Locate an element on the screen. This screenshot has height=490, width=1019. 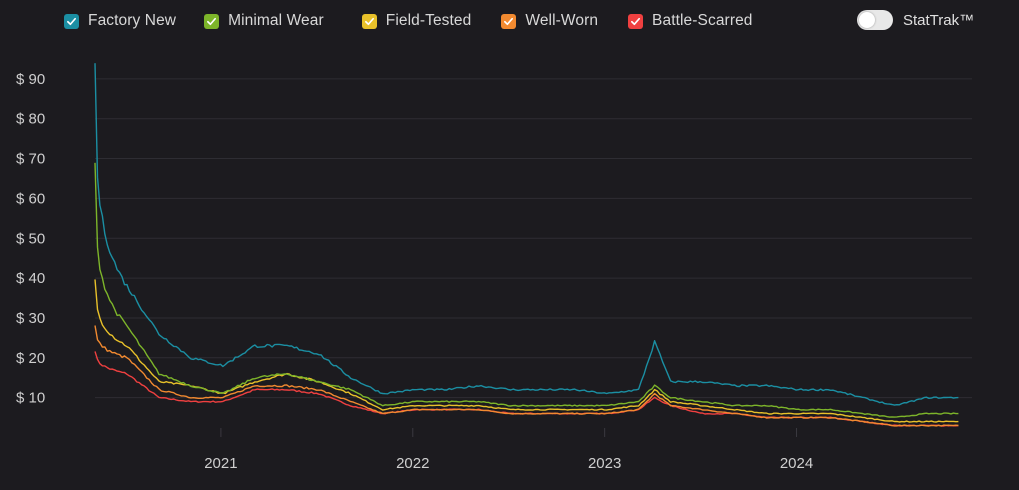
toggle-label: StatTrak™ is located at coordinates (939, 20).